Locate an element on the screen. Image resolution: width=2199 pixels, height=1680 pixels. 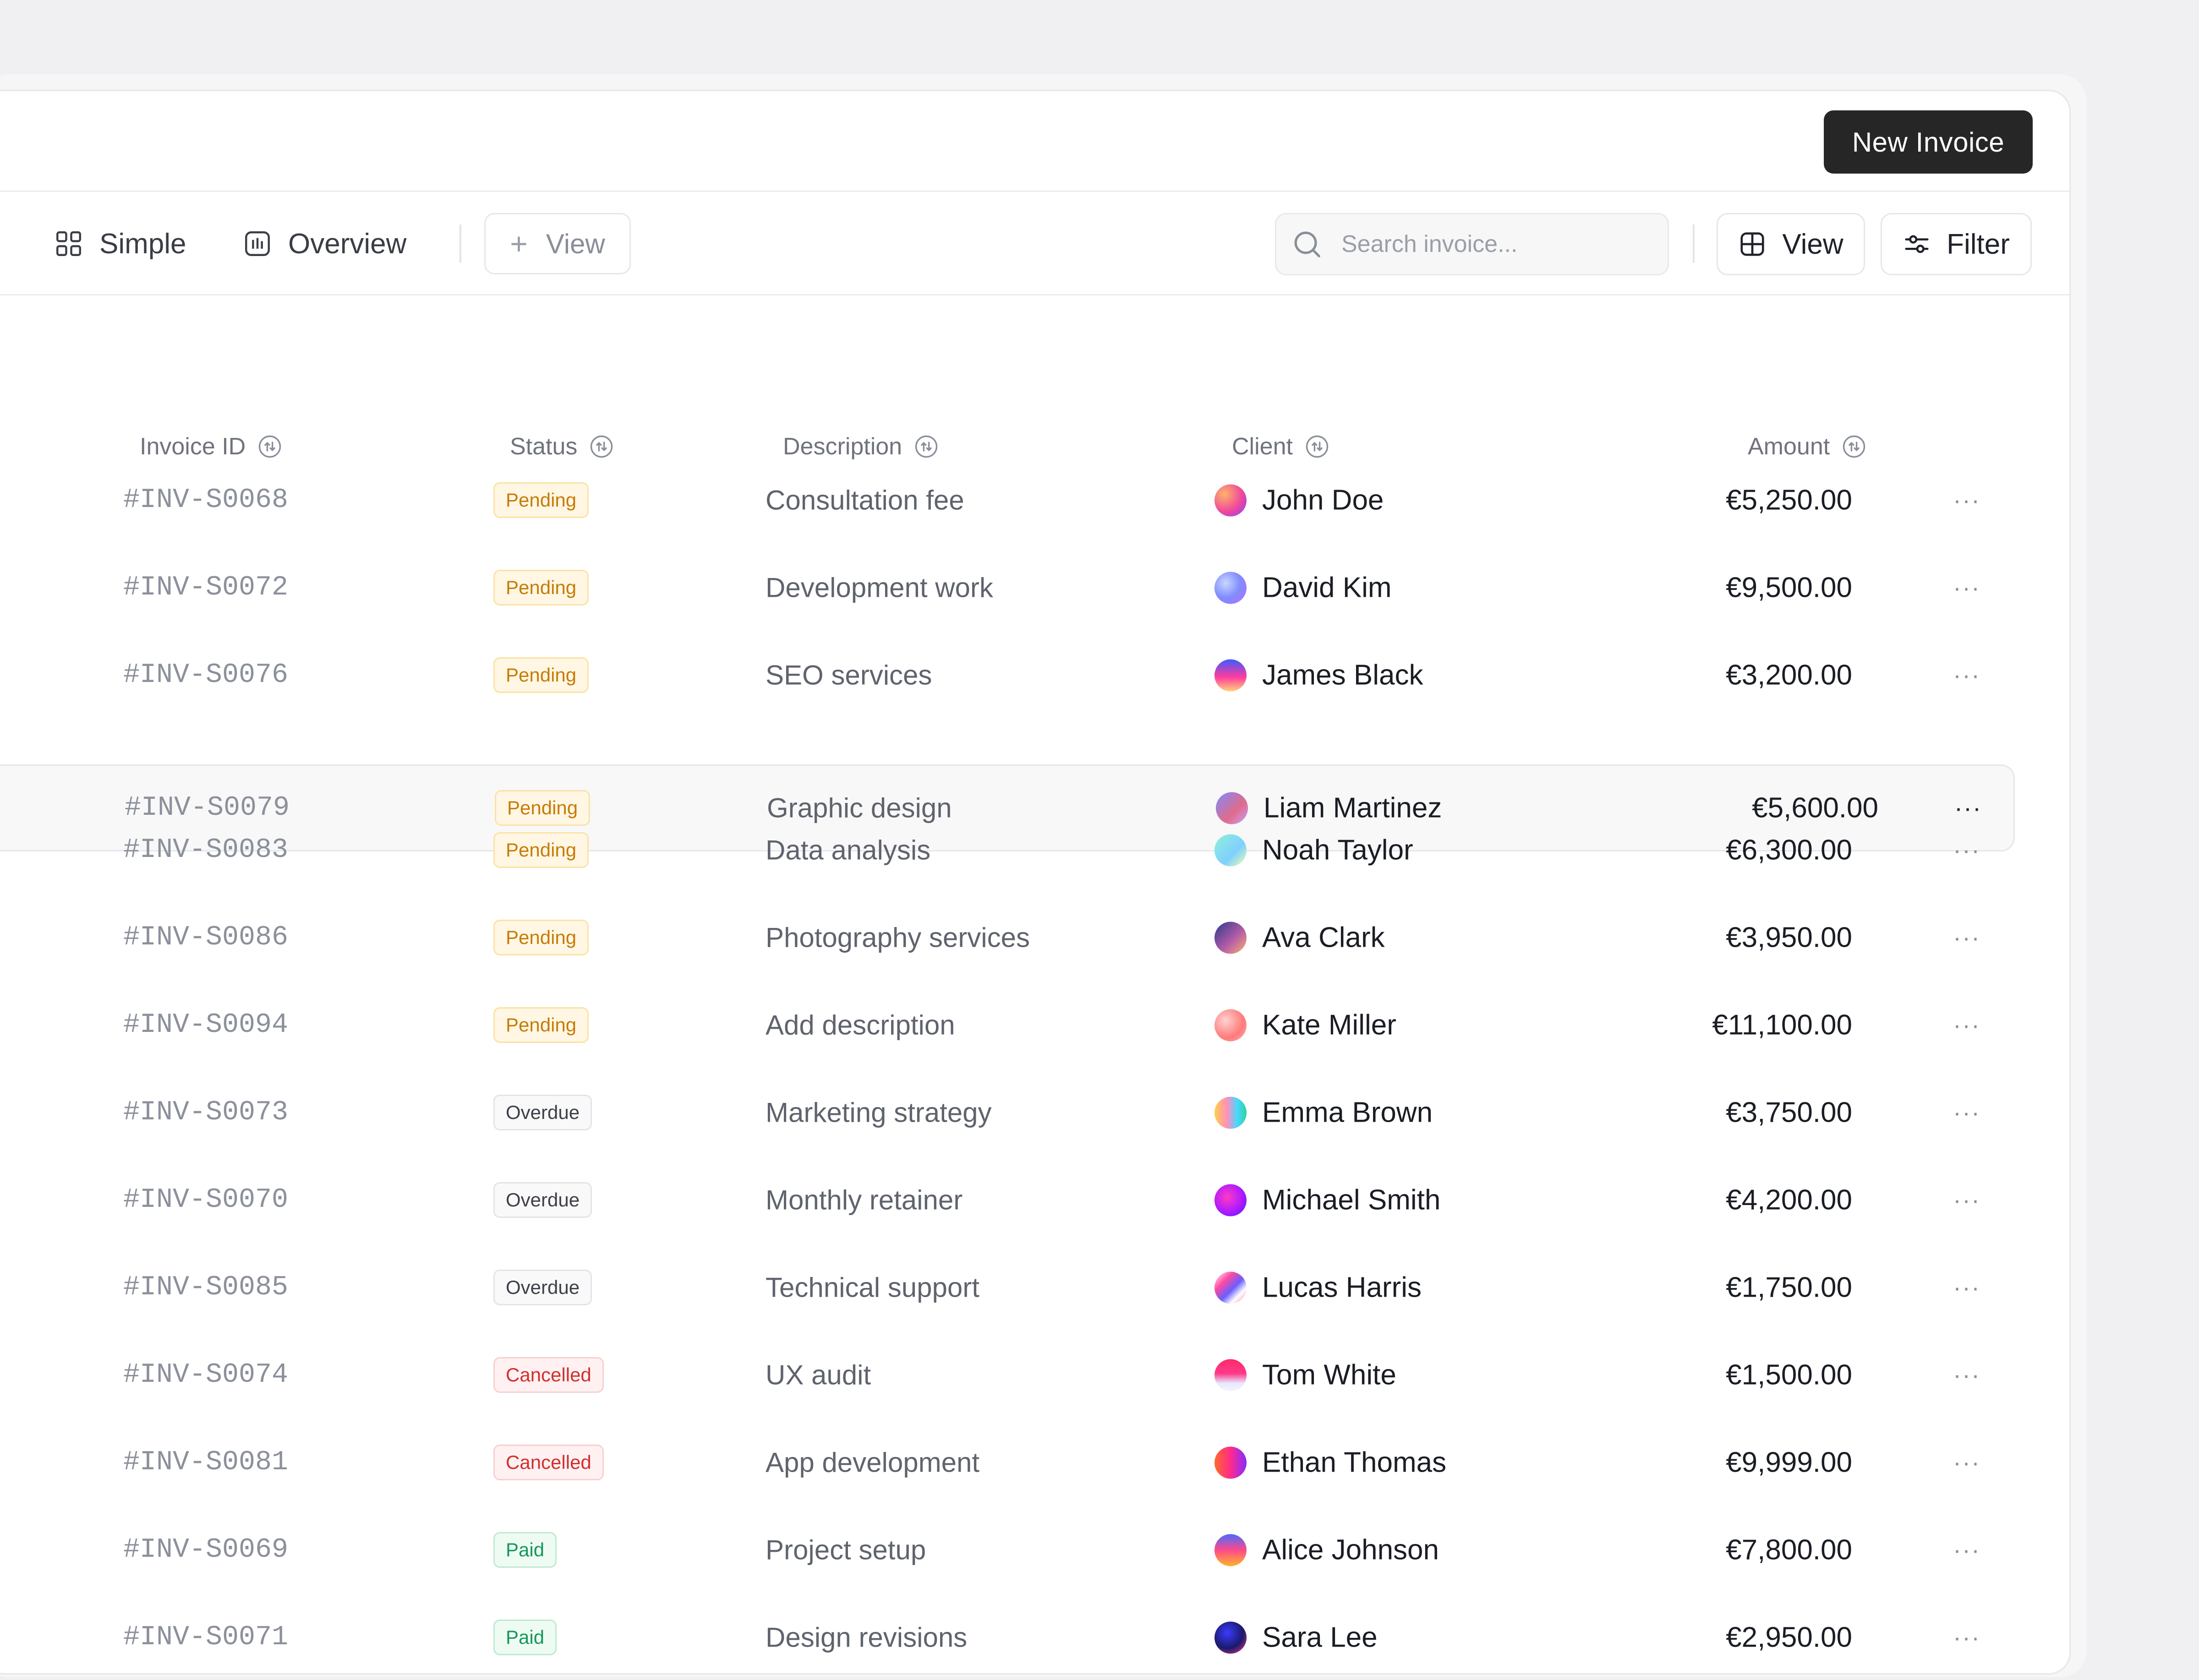
client: Lucas Harris is located at coordinates (1318, 1287).